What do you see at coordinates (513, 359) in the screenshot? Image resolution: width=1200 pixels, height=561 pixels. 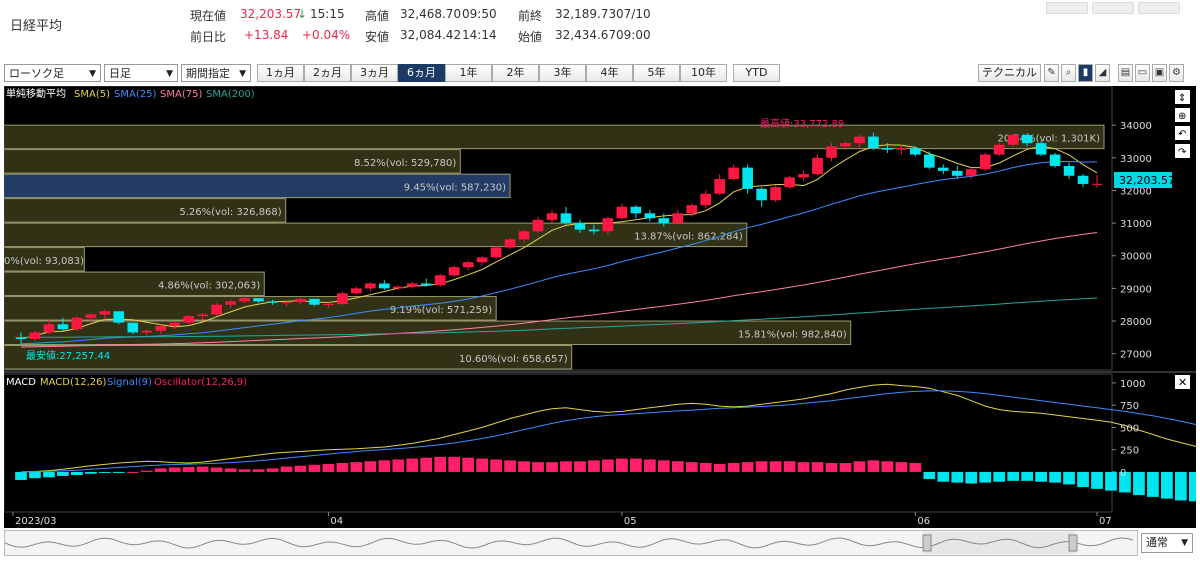 I see `volume-profile-label: 10.60%(vol: 658,657)` at bounding box center [513, 359].